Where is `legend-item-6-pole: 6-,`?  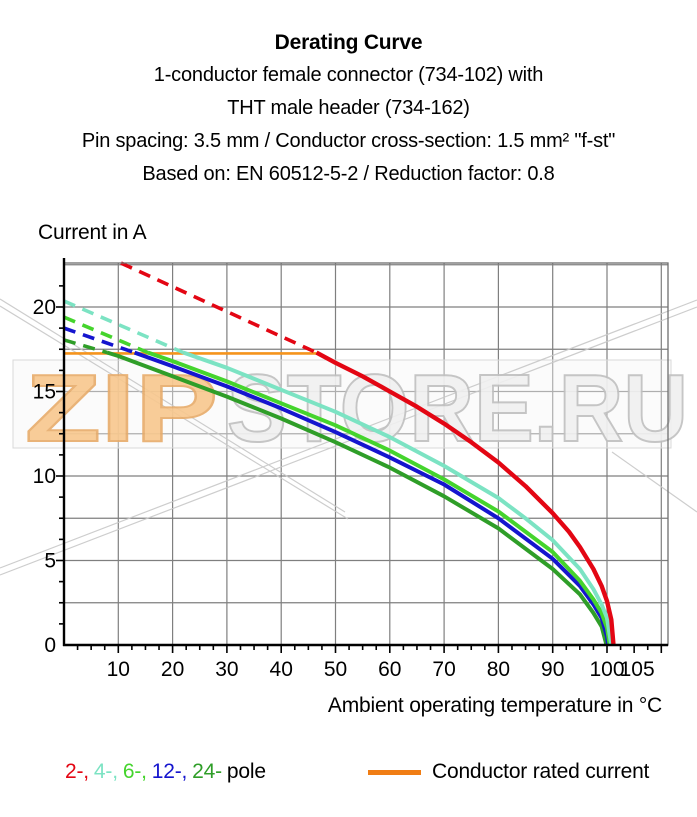
legend-item-6-pole: 6-, is located at coordinates (134, 771).